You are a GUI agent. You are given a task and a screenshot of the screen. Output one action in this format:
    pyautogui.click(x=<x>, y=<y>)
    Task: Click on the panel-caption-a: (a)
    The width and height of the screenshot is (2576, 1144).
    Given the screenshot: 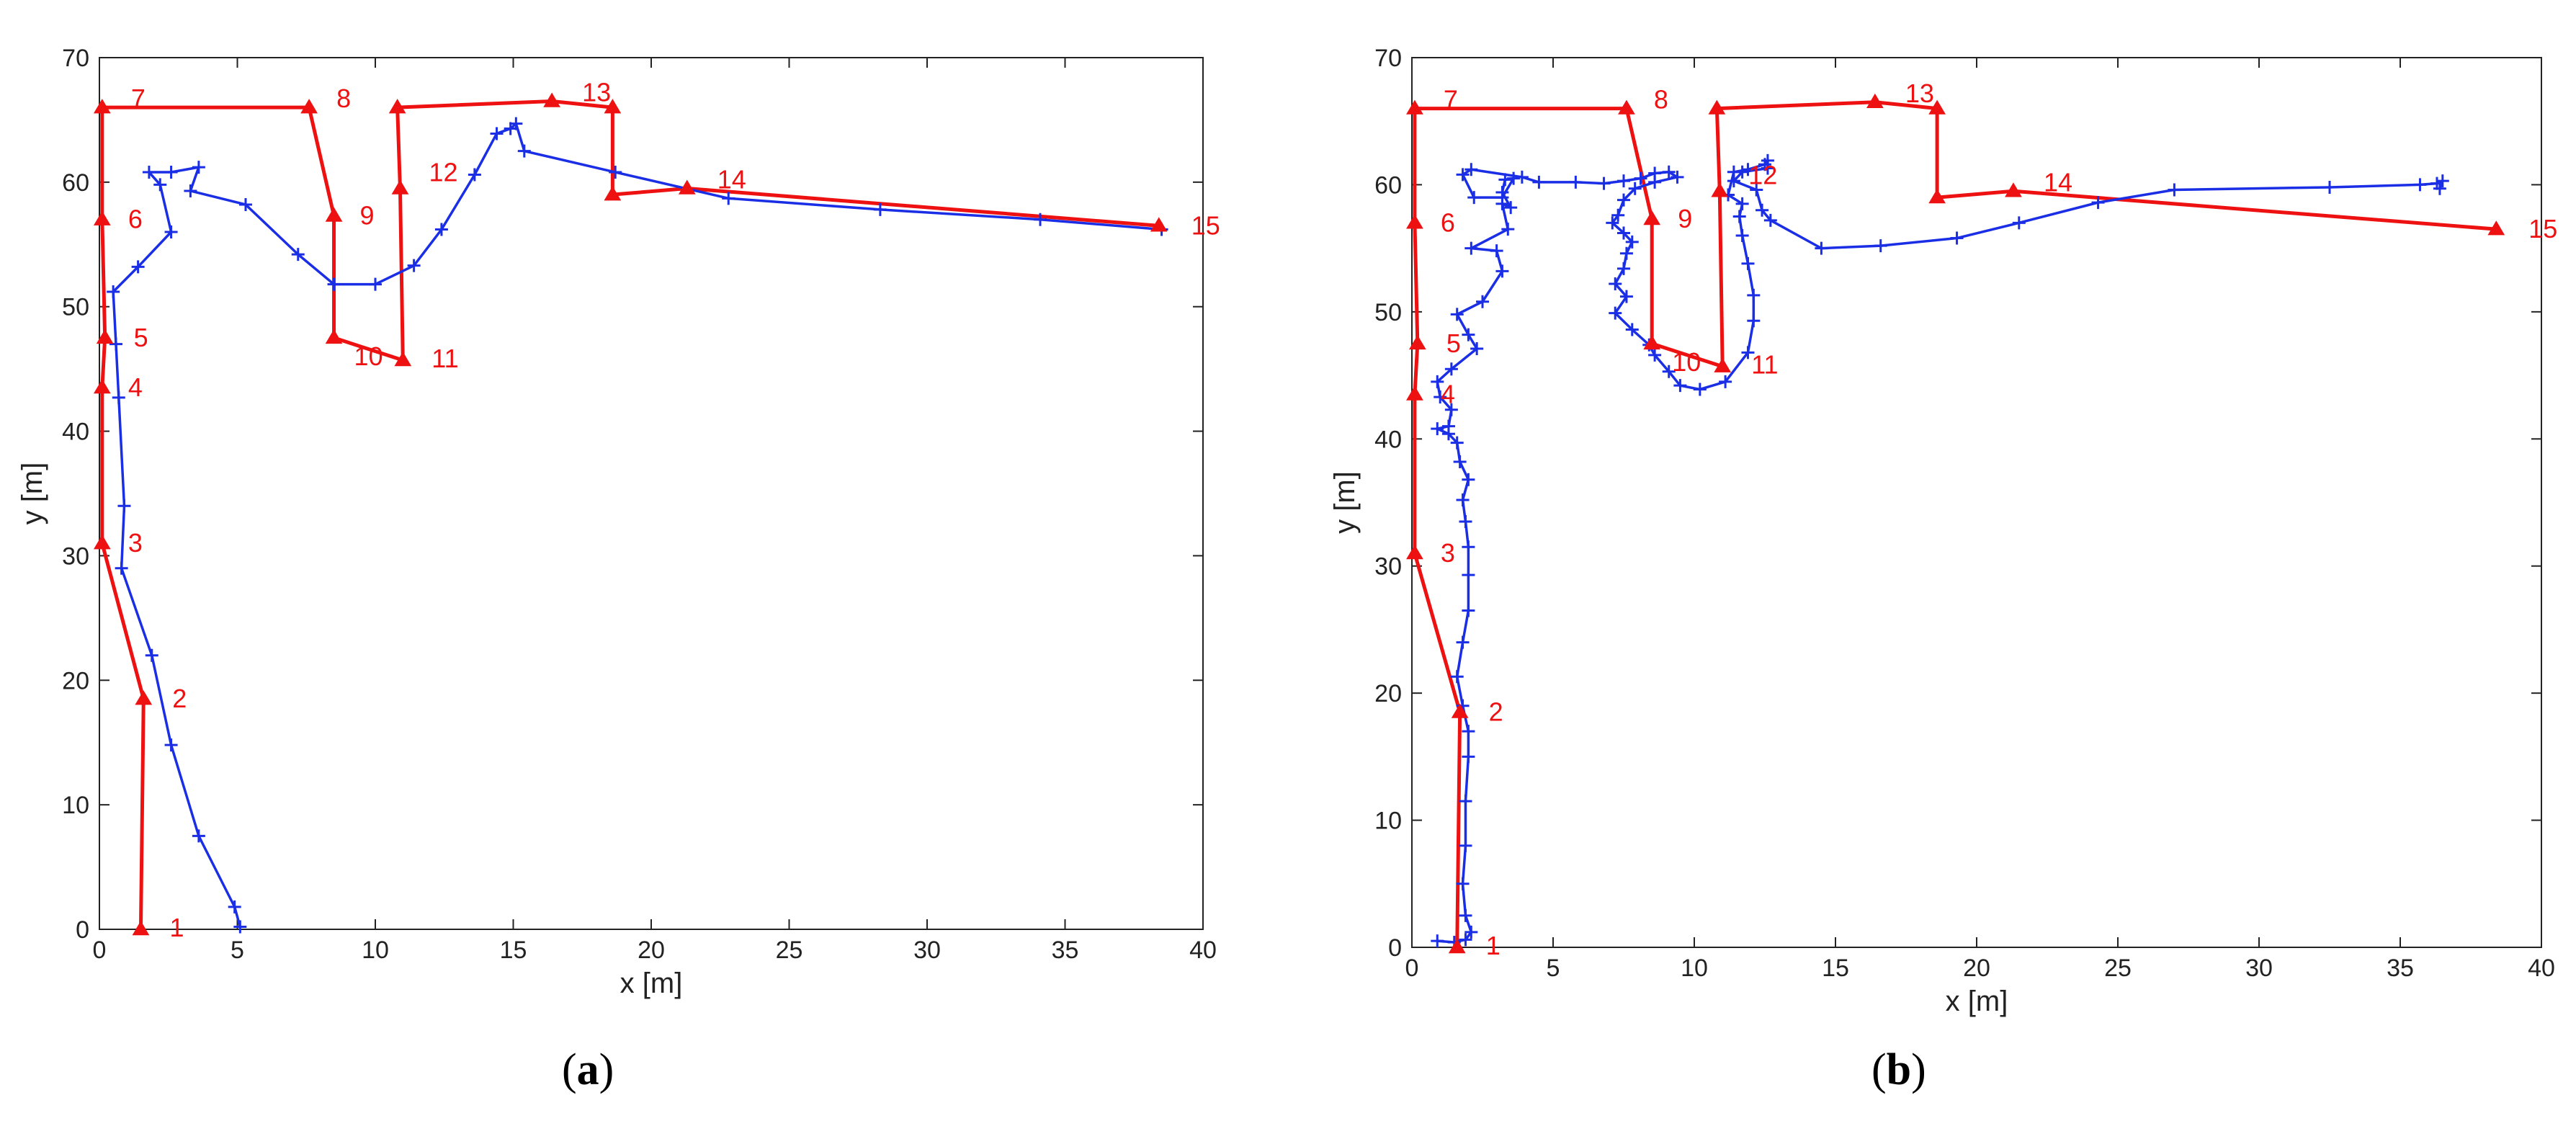 What is the action you would take?
    pyautogui.click(x=588, y=1069)
    